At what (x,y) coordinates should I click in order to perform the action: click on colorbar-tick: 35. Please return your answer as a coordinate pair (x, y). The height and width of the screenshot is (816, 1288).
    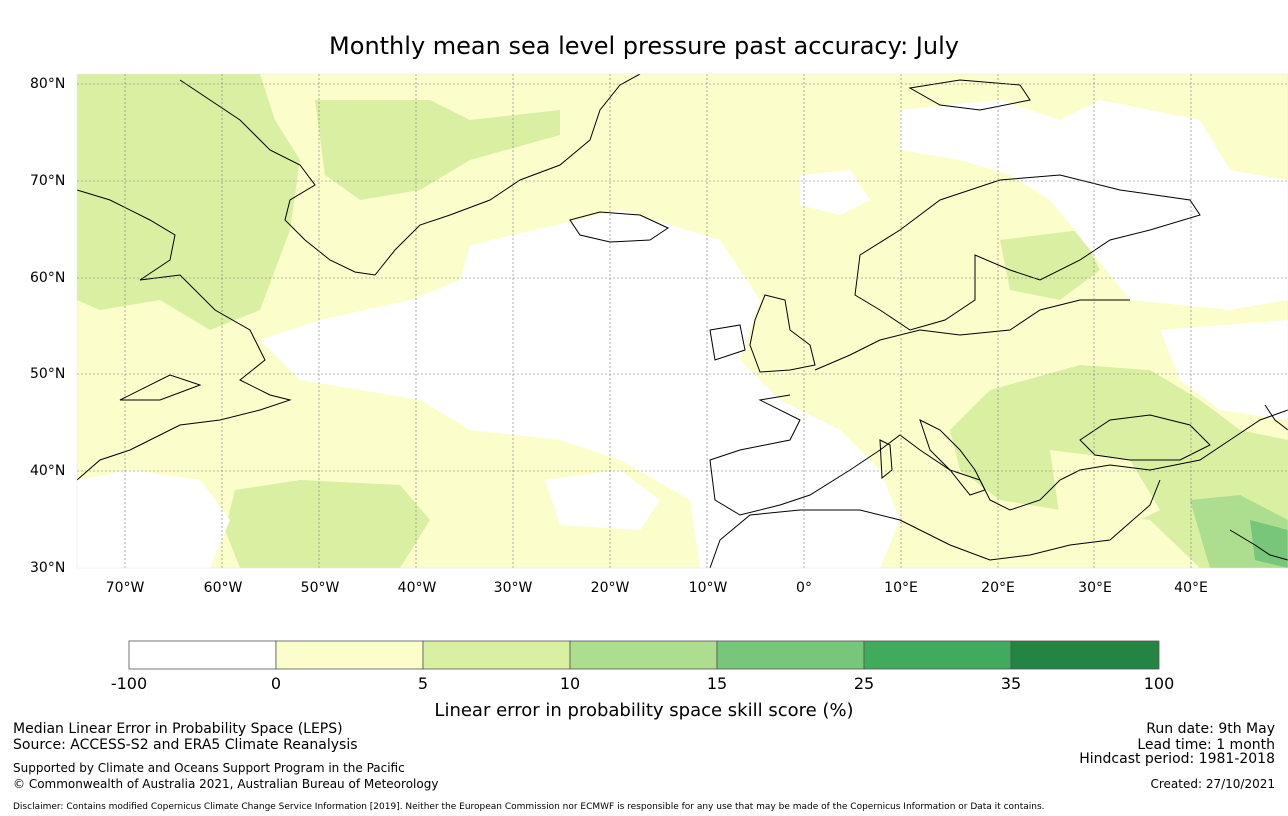
    Looking at the image, I should click on (1011, 683).